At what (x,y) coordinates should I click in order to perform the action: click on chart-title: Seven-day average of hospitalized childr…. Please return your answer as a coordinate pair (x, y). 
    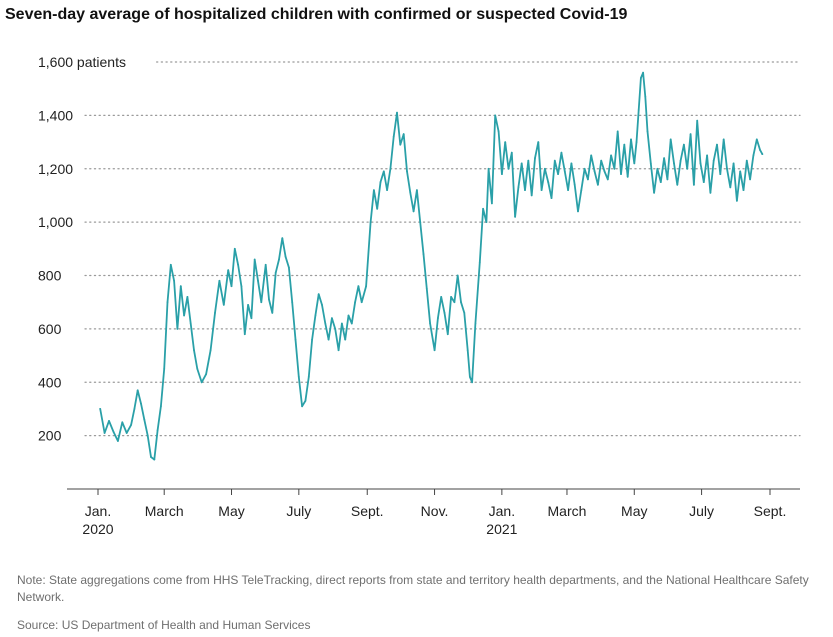
    Looking at the image, I should click on (316, 14).